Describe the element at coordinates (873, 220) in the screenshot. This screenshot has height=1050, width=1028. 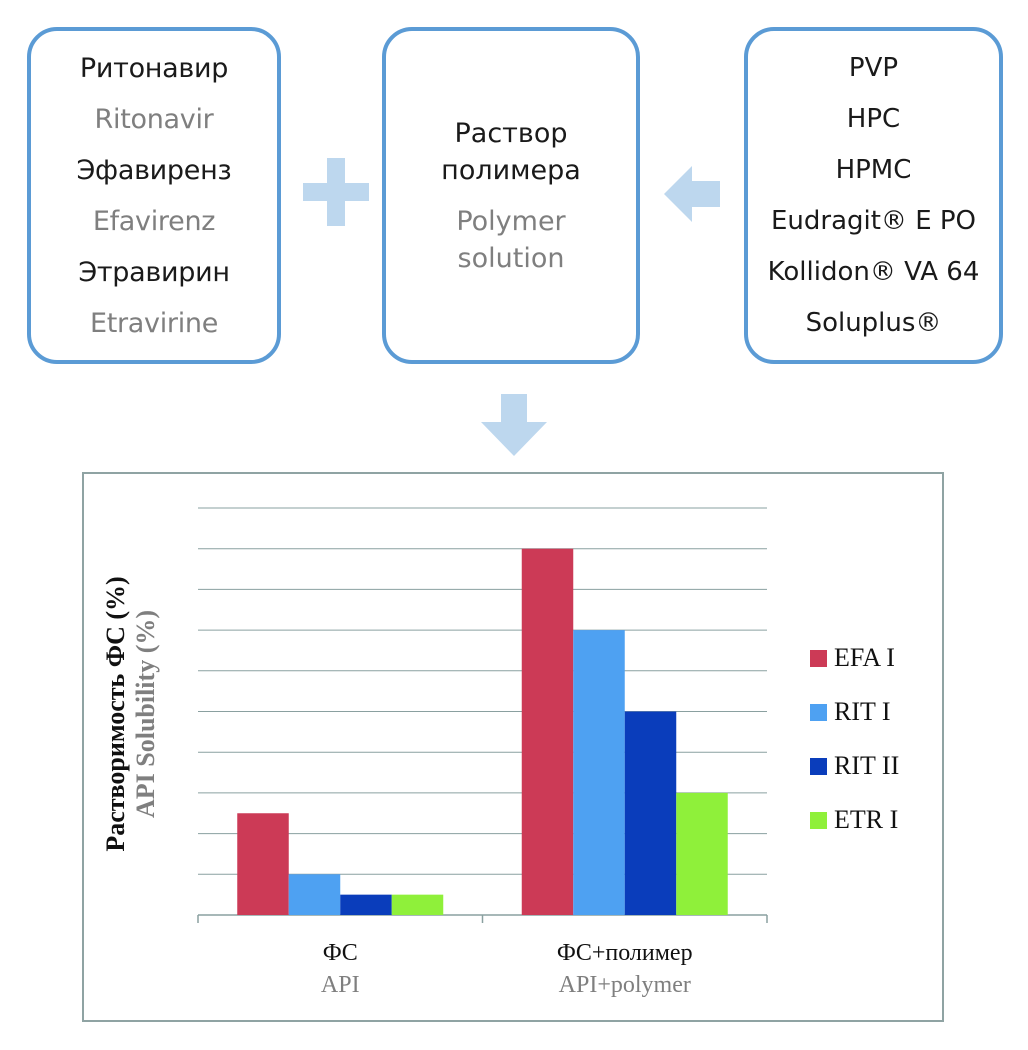
I see `polymer-item: Eudragit® E PO` at that location.